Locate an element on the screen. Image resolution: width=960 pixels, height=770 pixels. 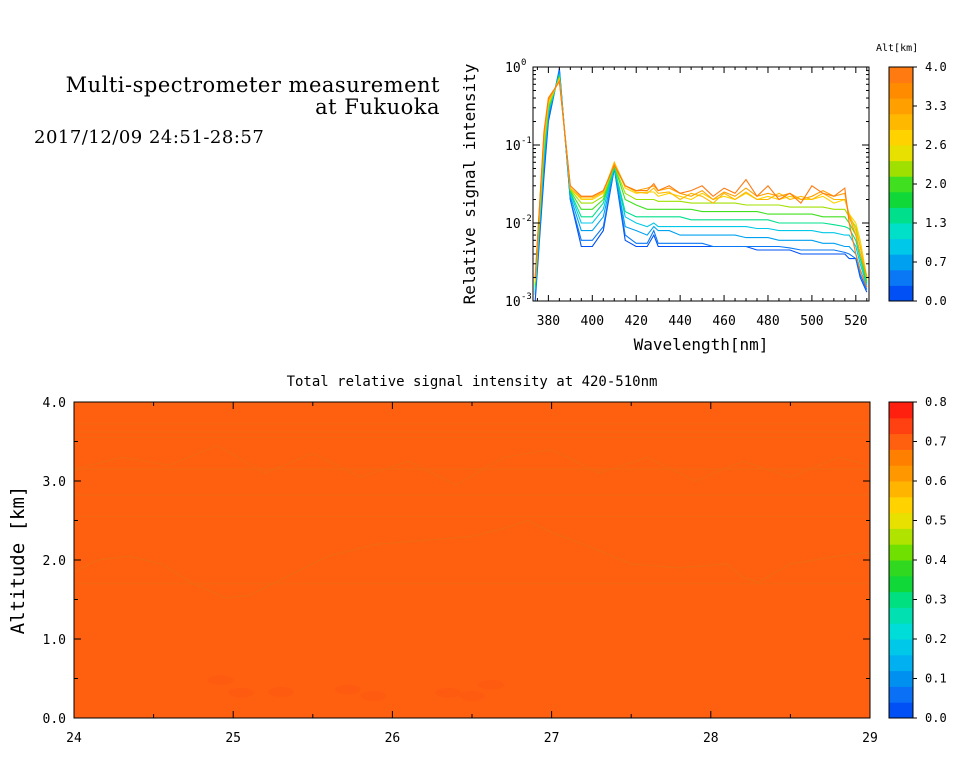
spectrum-ytick-label-3: 10 0 is located at coordinates (515, 67).